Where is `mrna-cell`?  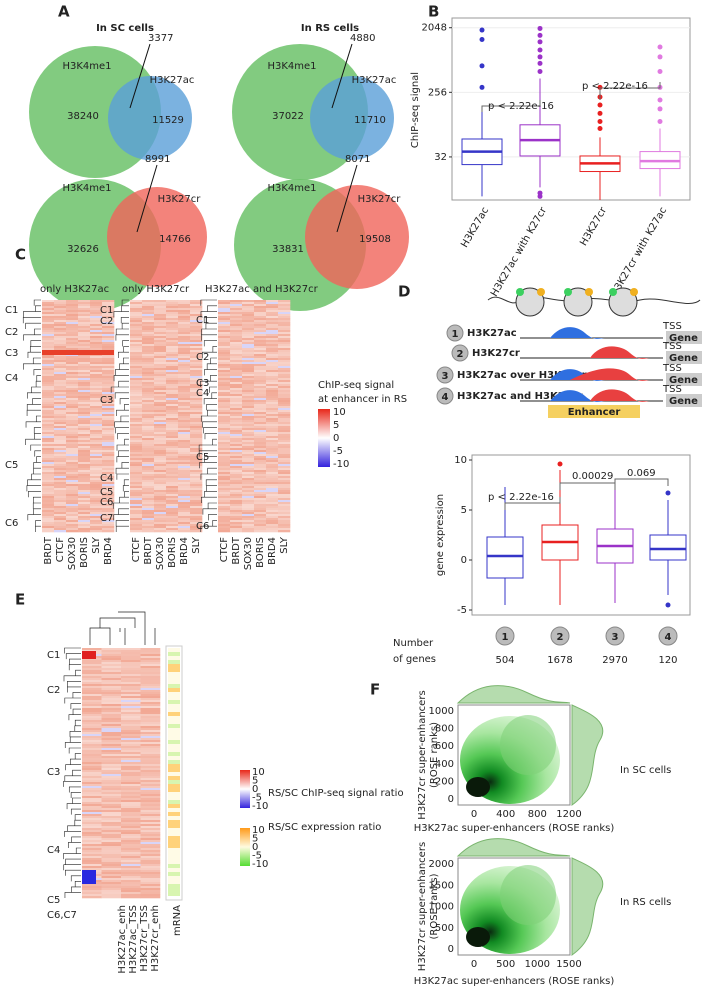
mrna-cell is located at coordinates (174, 706).